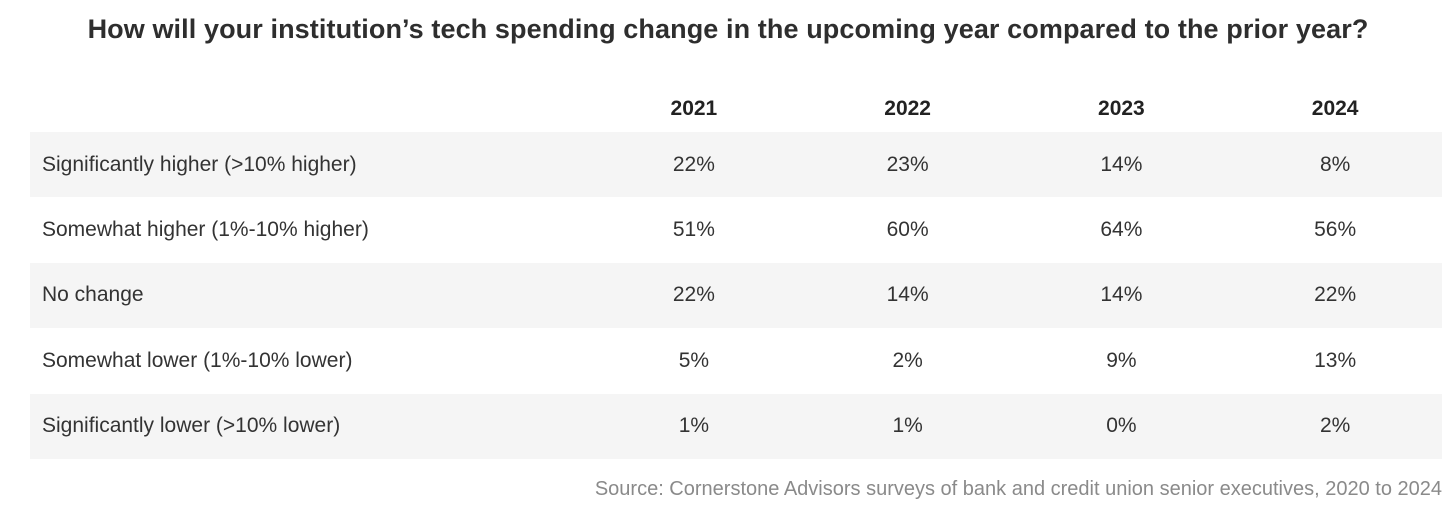 This screenshot has width=1456, height=513. Describe the element at coordinates (1121, 426) in the screenshot. I see `table-cell: 0%` at that location.